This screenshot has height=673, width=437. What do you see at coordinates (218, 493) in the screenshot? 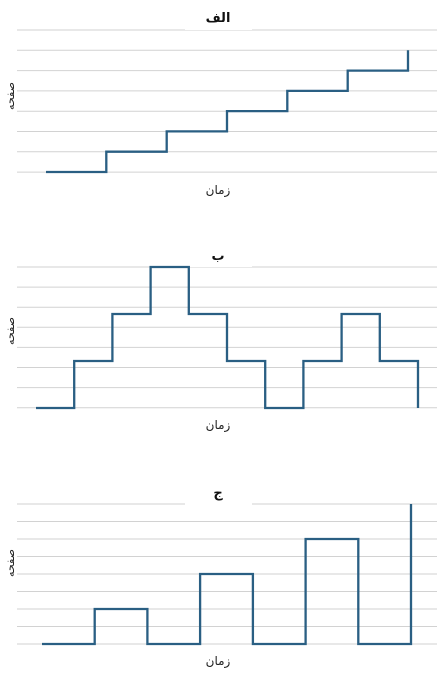
I see `chart-title: ج` at bounding box center [218, 493].